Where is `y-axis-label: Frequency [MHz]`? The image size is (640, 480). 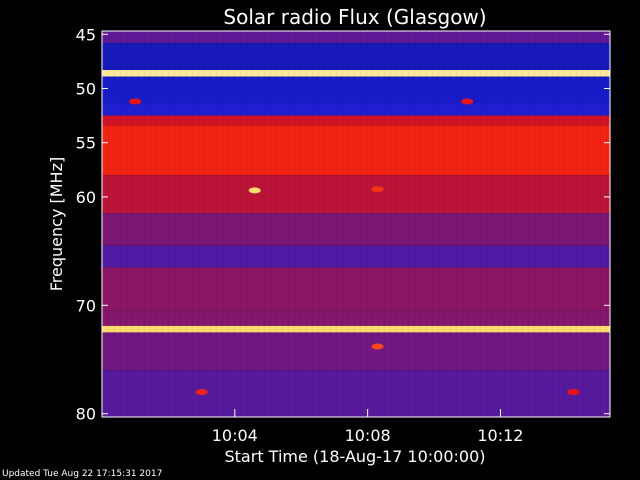 y-axis-label: Frequency [MHz] is located at coordinates (56, 224).